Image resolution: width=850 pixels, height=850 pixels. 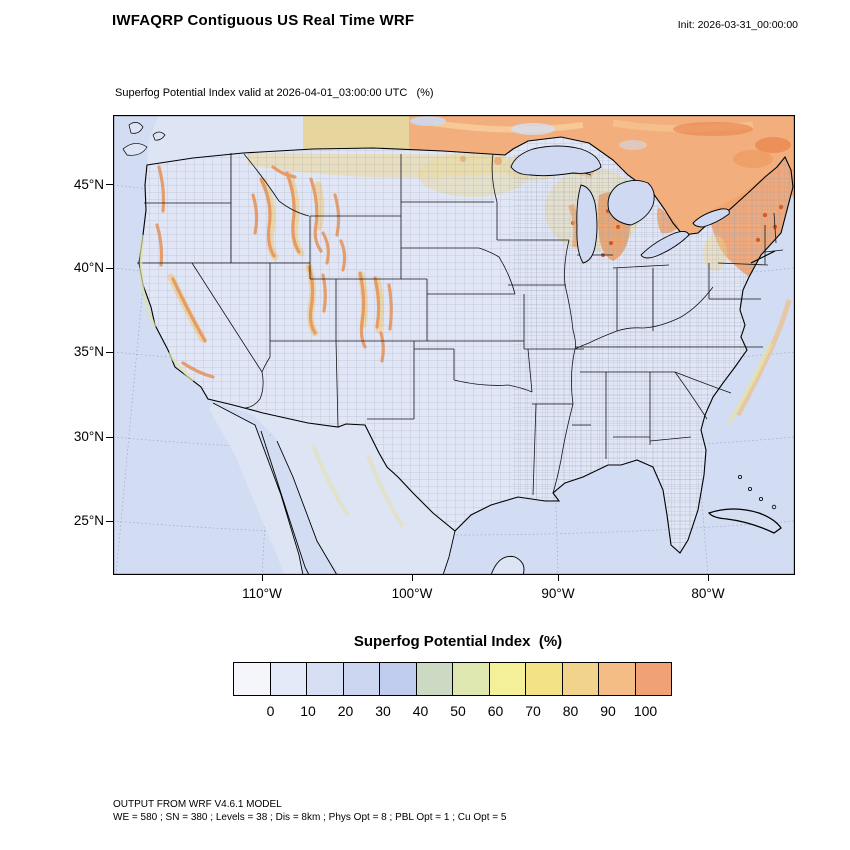 I want to click on legend-tick: 20, so click(x=345, y=711).